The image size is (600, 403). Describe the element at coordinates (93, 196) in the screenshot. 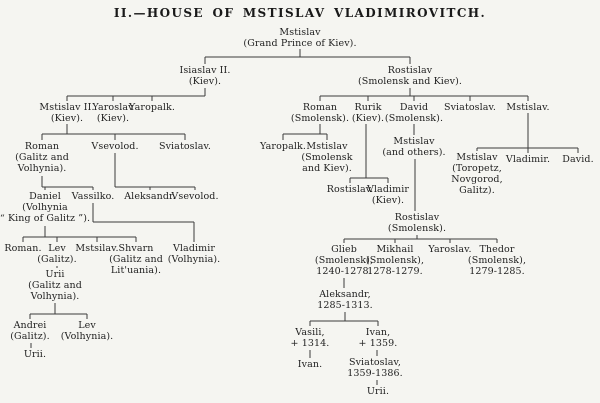

I see `node-vassilko: Vassilko.` at that location.